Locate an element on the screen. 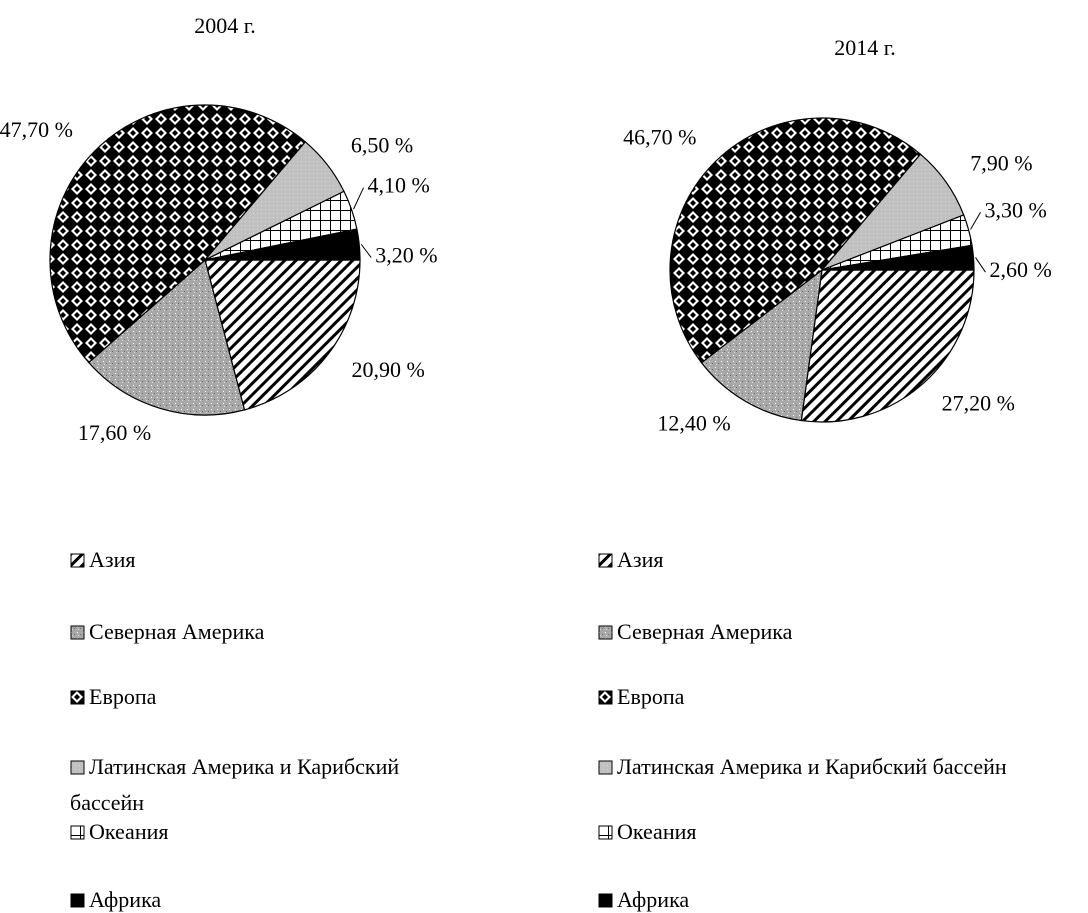 This screenshot has height=913, width=1088. data-label: 6,50 % is located at coordinates (382, 144).